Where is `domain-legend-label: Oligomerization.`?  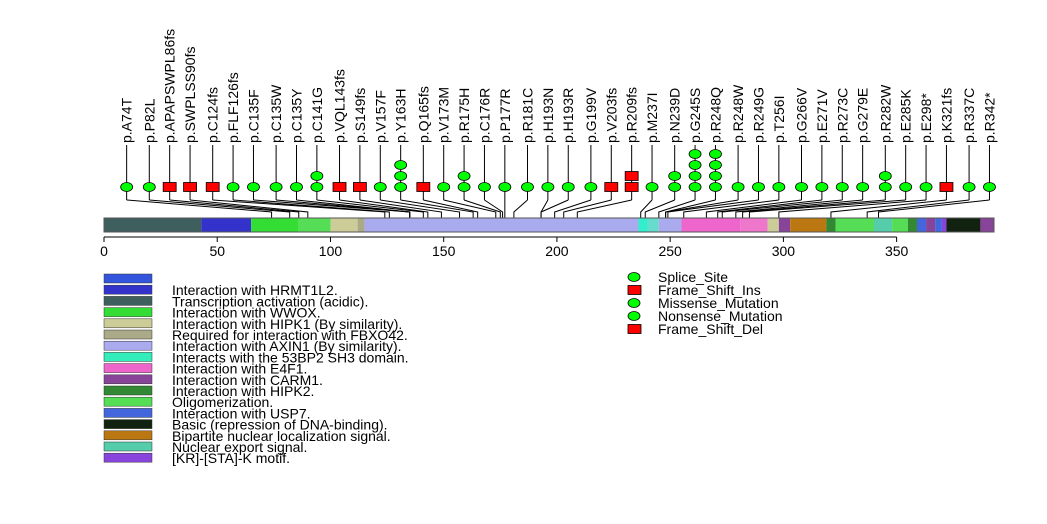
domain-legend-label: Oligomerization. is located at coordinates (222, 402).